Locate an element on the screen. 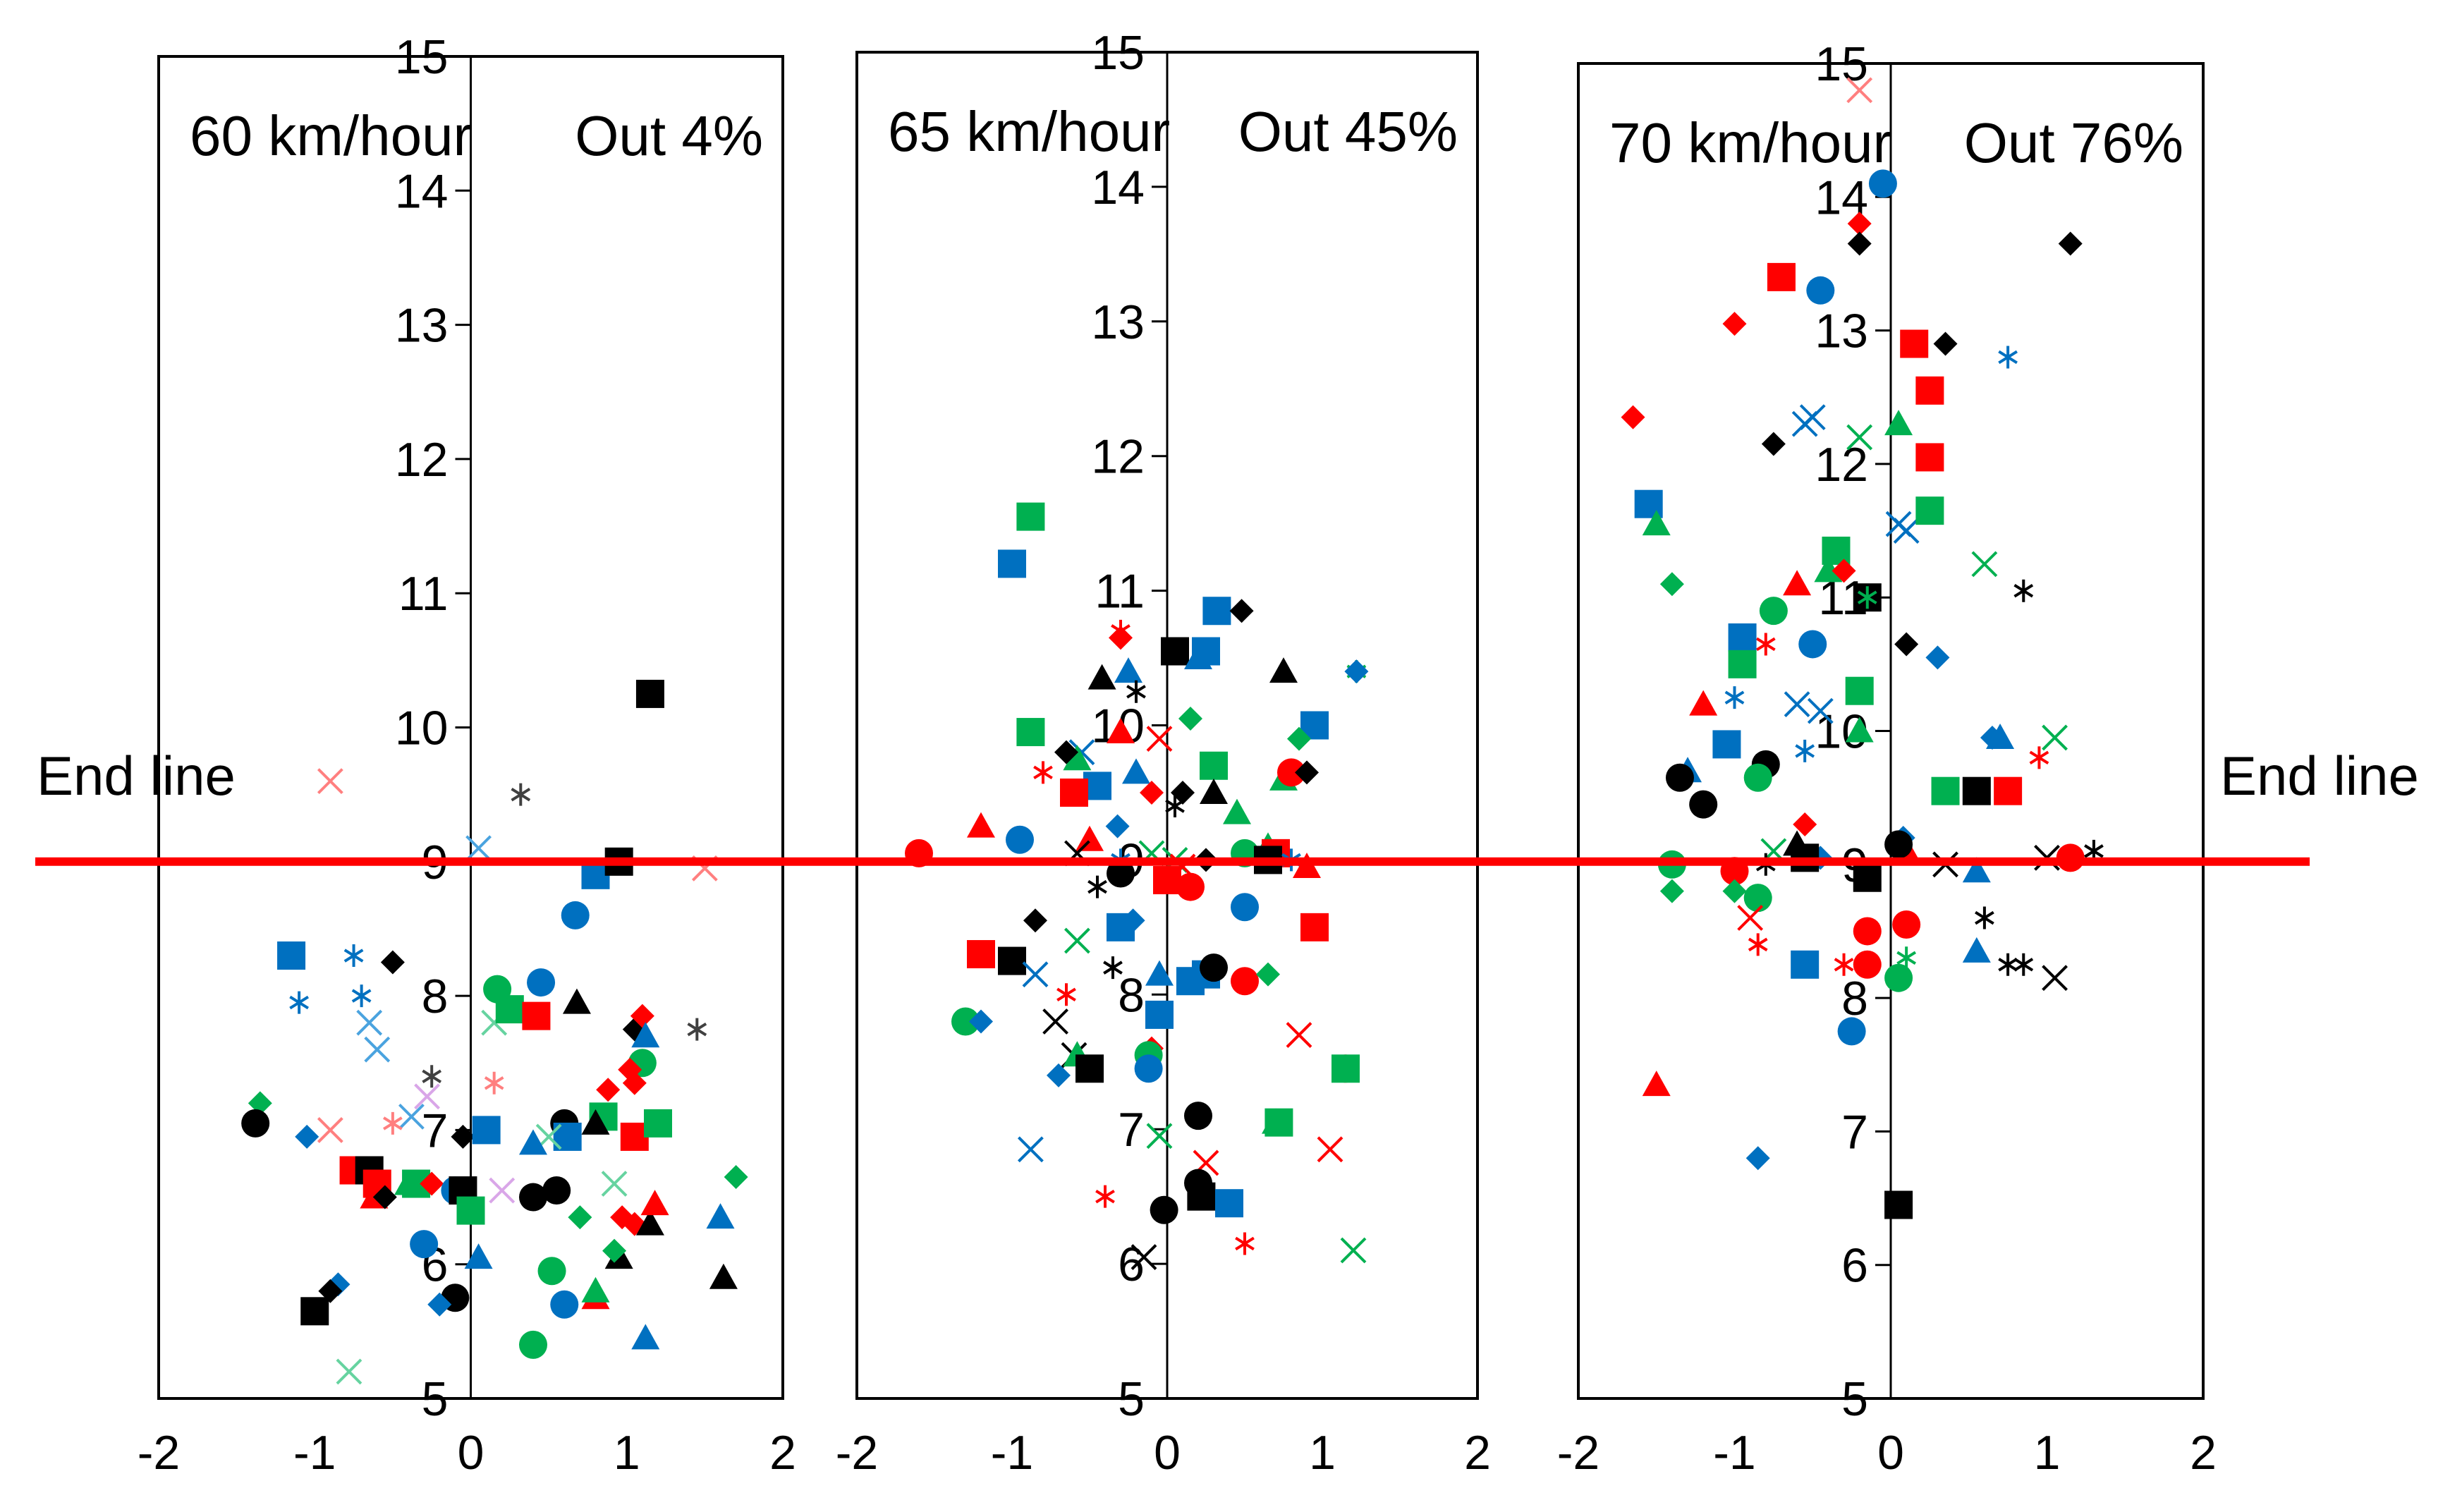 This screenshot has width=2462, height=1512. panel-title: 60 km/hour is located at coordinates (331, 135).